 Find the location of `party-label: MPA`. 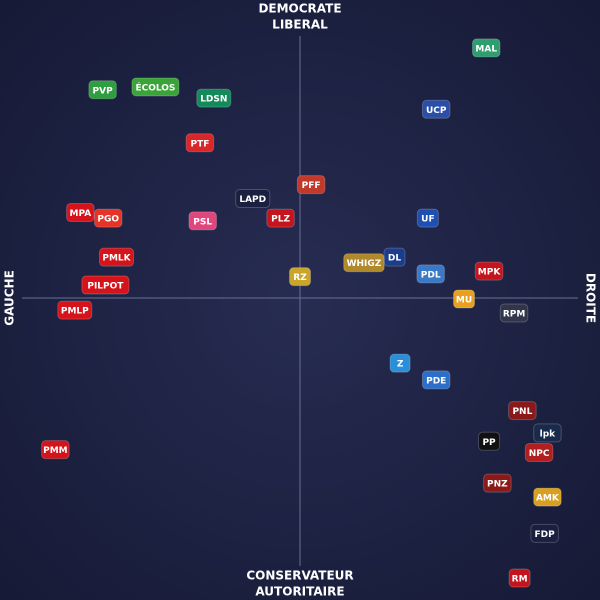

party-label: MPA is located at coordinates (81, 214).